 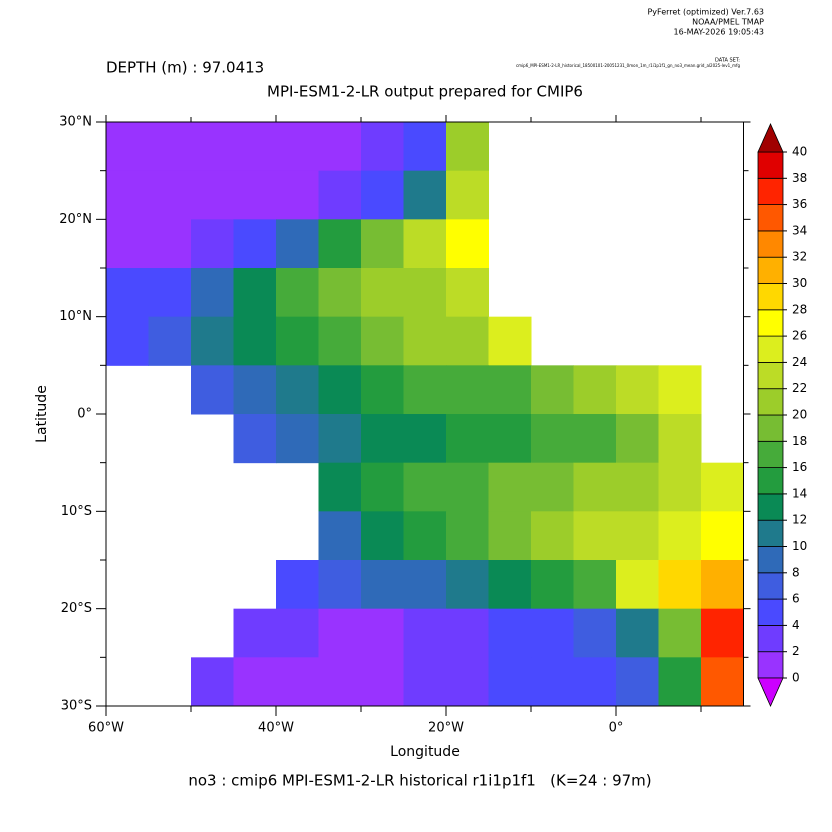 I want to click on colorbar-label: 26, so click(x=799, y=336).